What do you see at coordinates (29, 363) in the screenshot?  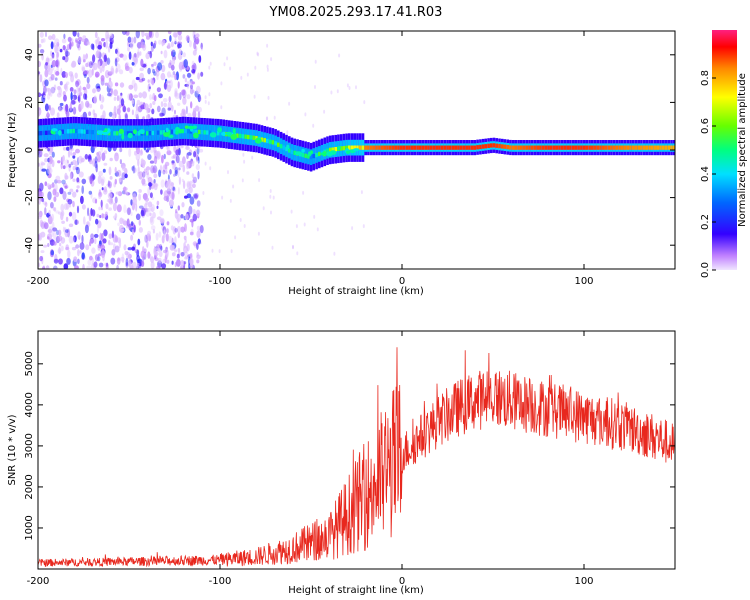 I see `y-tick-label: 5000` at bounding box center [29, 363].